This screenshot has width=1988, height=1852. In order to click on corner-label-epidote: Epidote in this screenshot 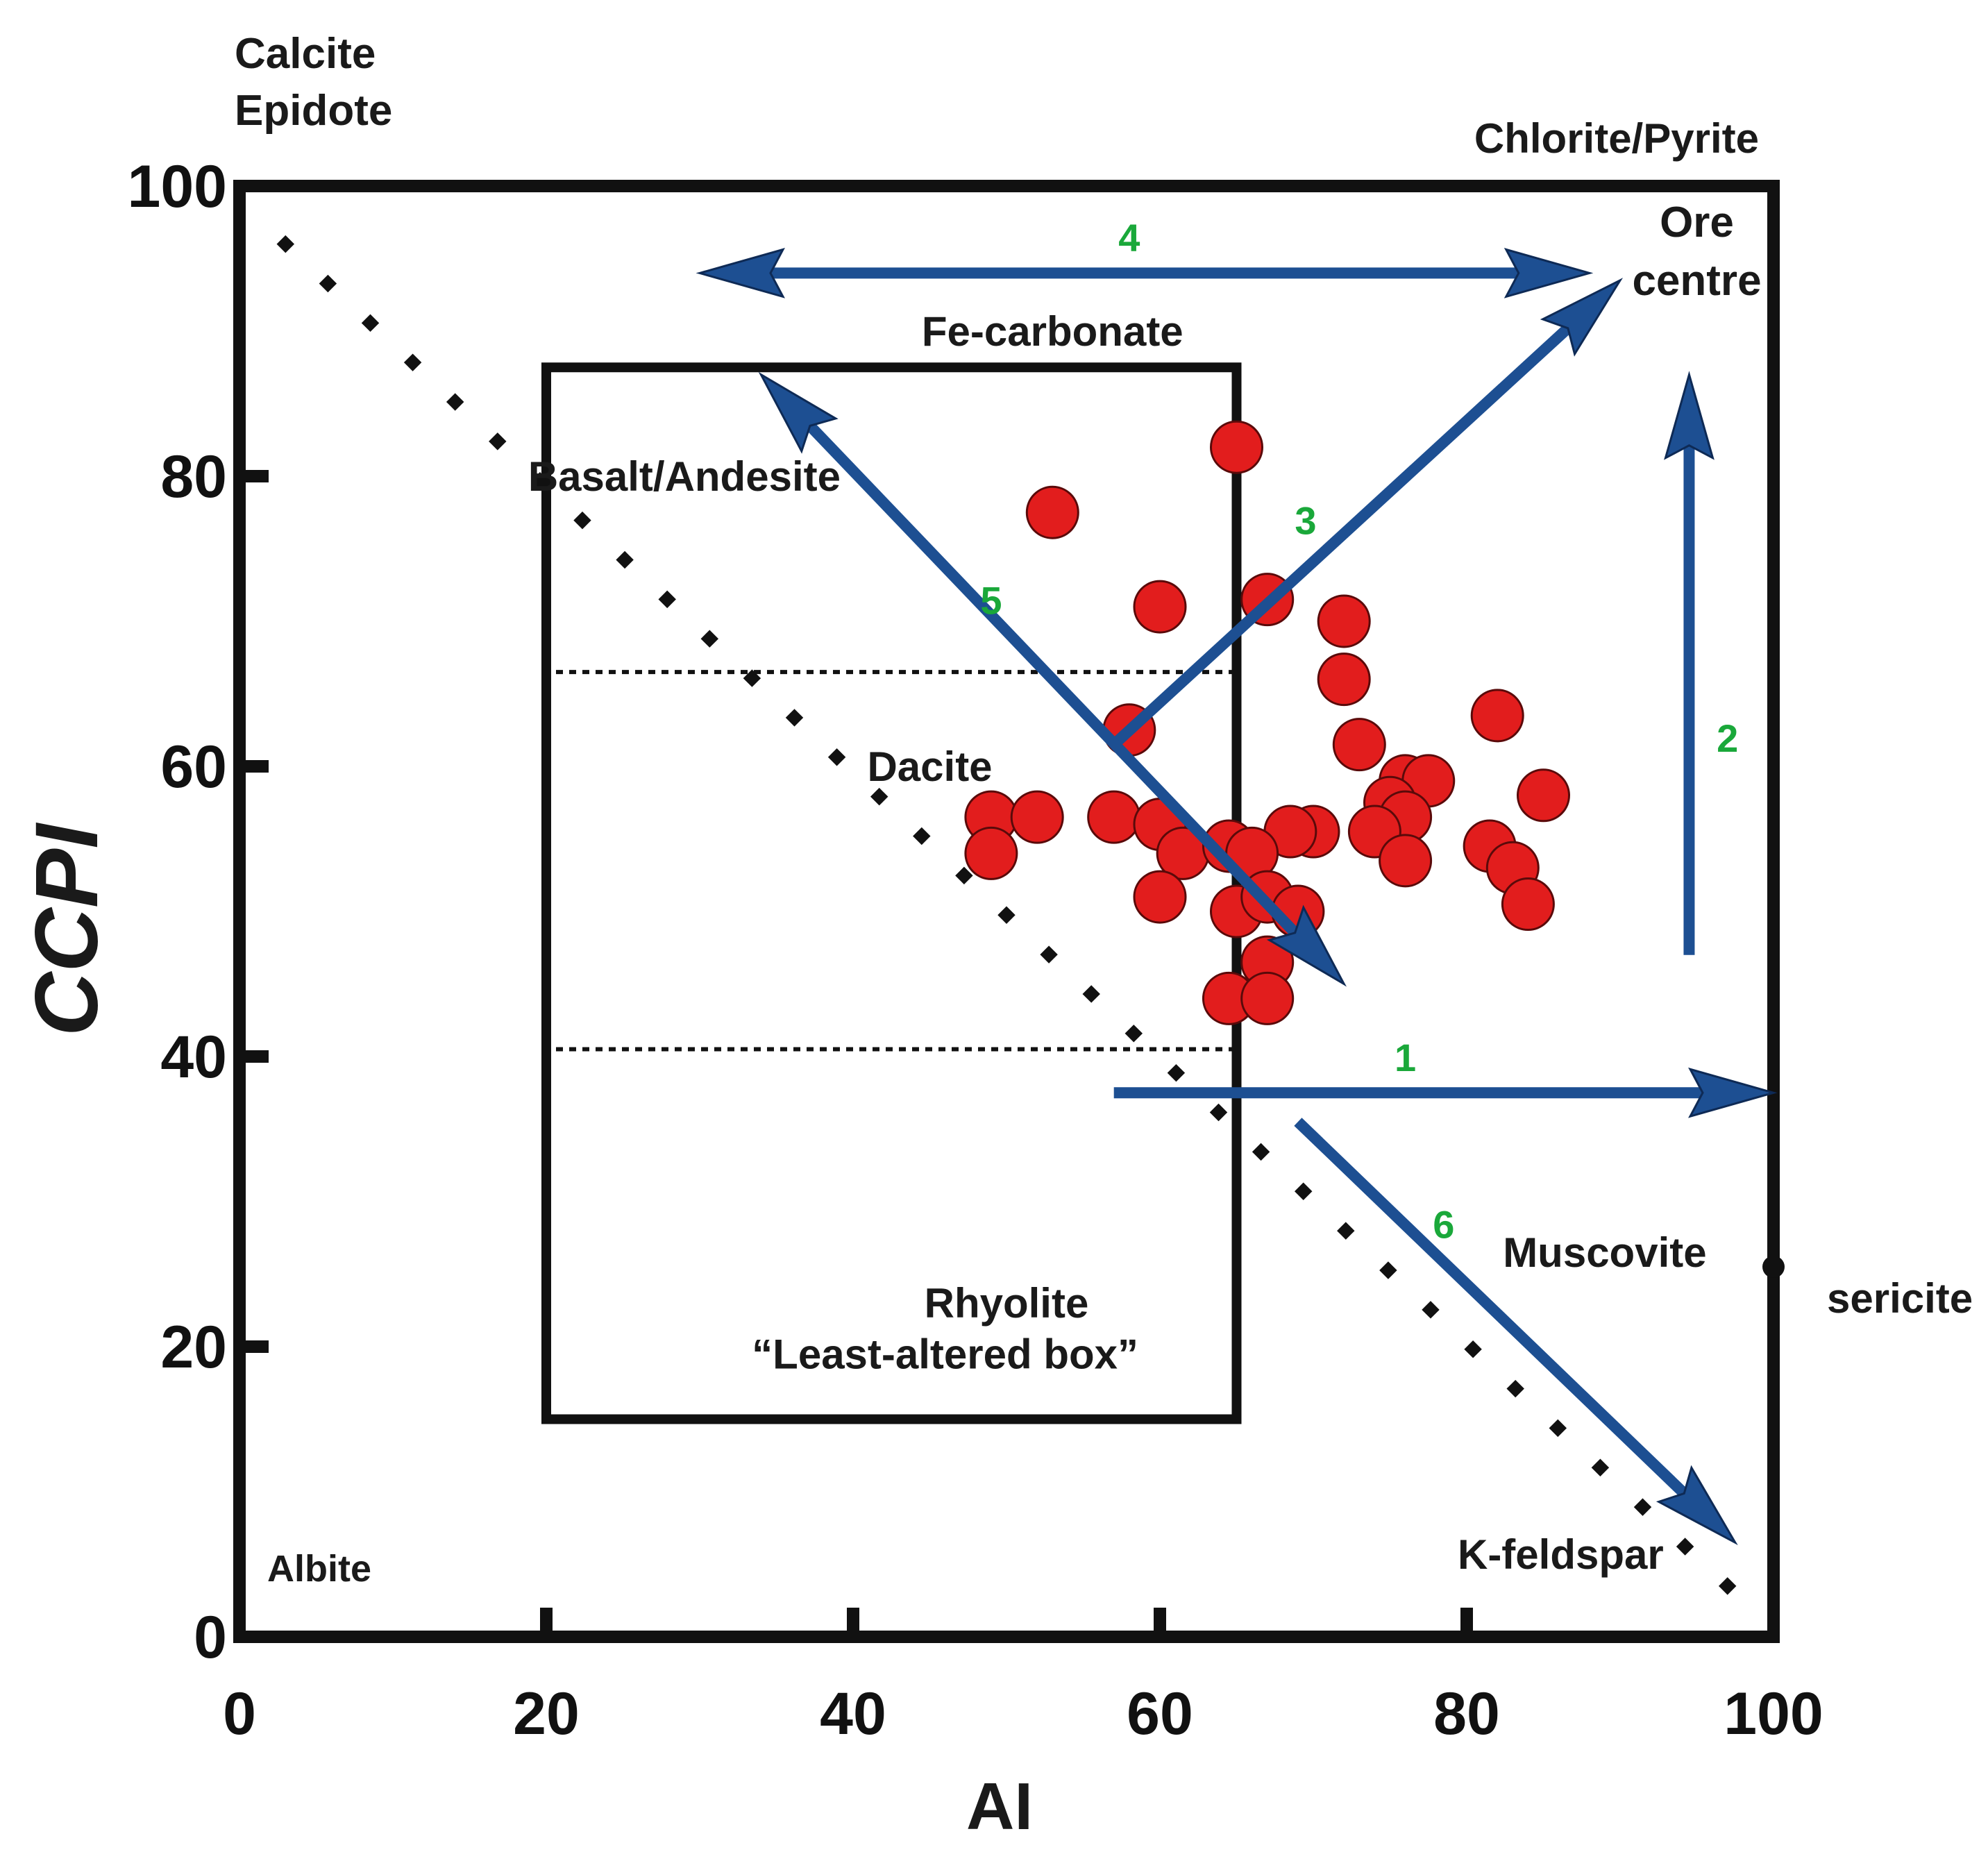, I will do `click(313, 111)`.